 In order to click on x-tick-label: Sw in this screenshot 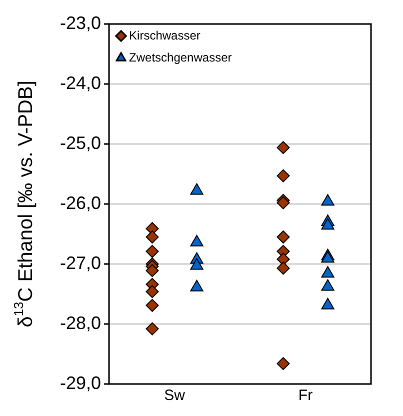, I will do `click(175, 395)`.